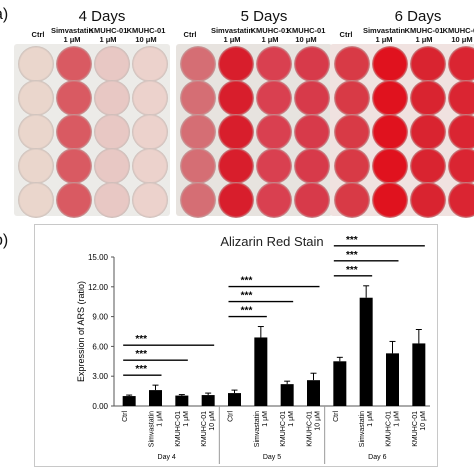  What do you see at coordinates (418, 16) in the screenshot?
I see `plate-title-3: 6 Days` at bounding box center [418, 16].